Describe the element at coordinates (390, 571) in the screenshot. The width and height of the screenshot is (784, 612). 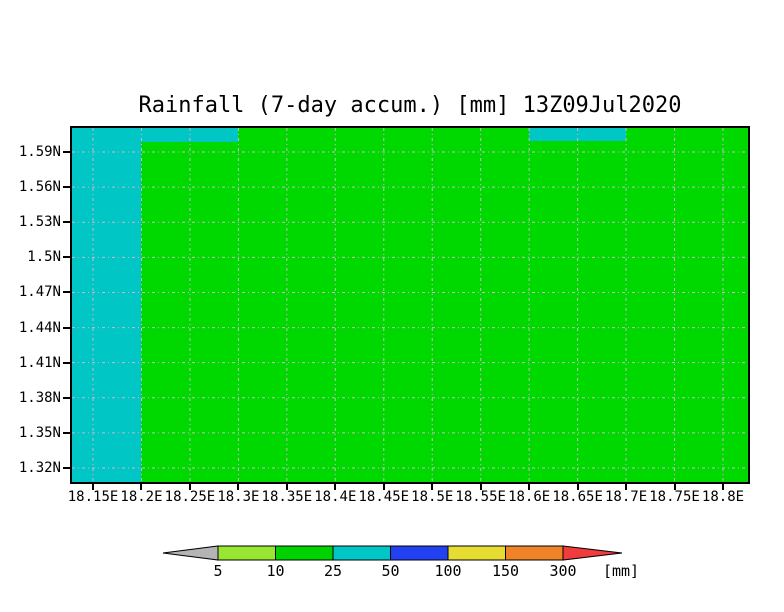
I see `colorbar-level-label: 50` at that location.